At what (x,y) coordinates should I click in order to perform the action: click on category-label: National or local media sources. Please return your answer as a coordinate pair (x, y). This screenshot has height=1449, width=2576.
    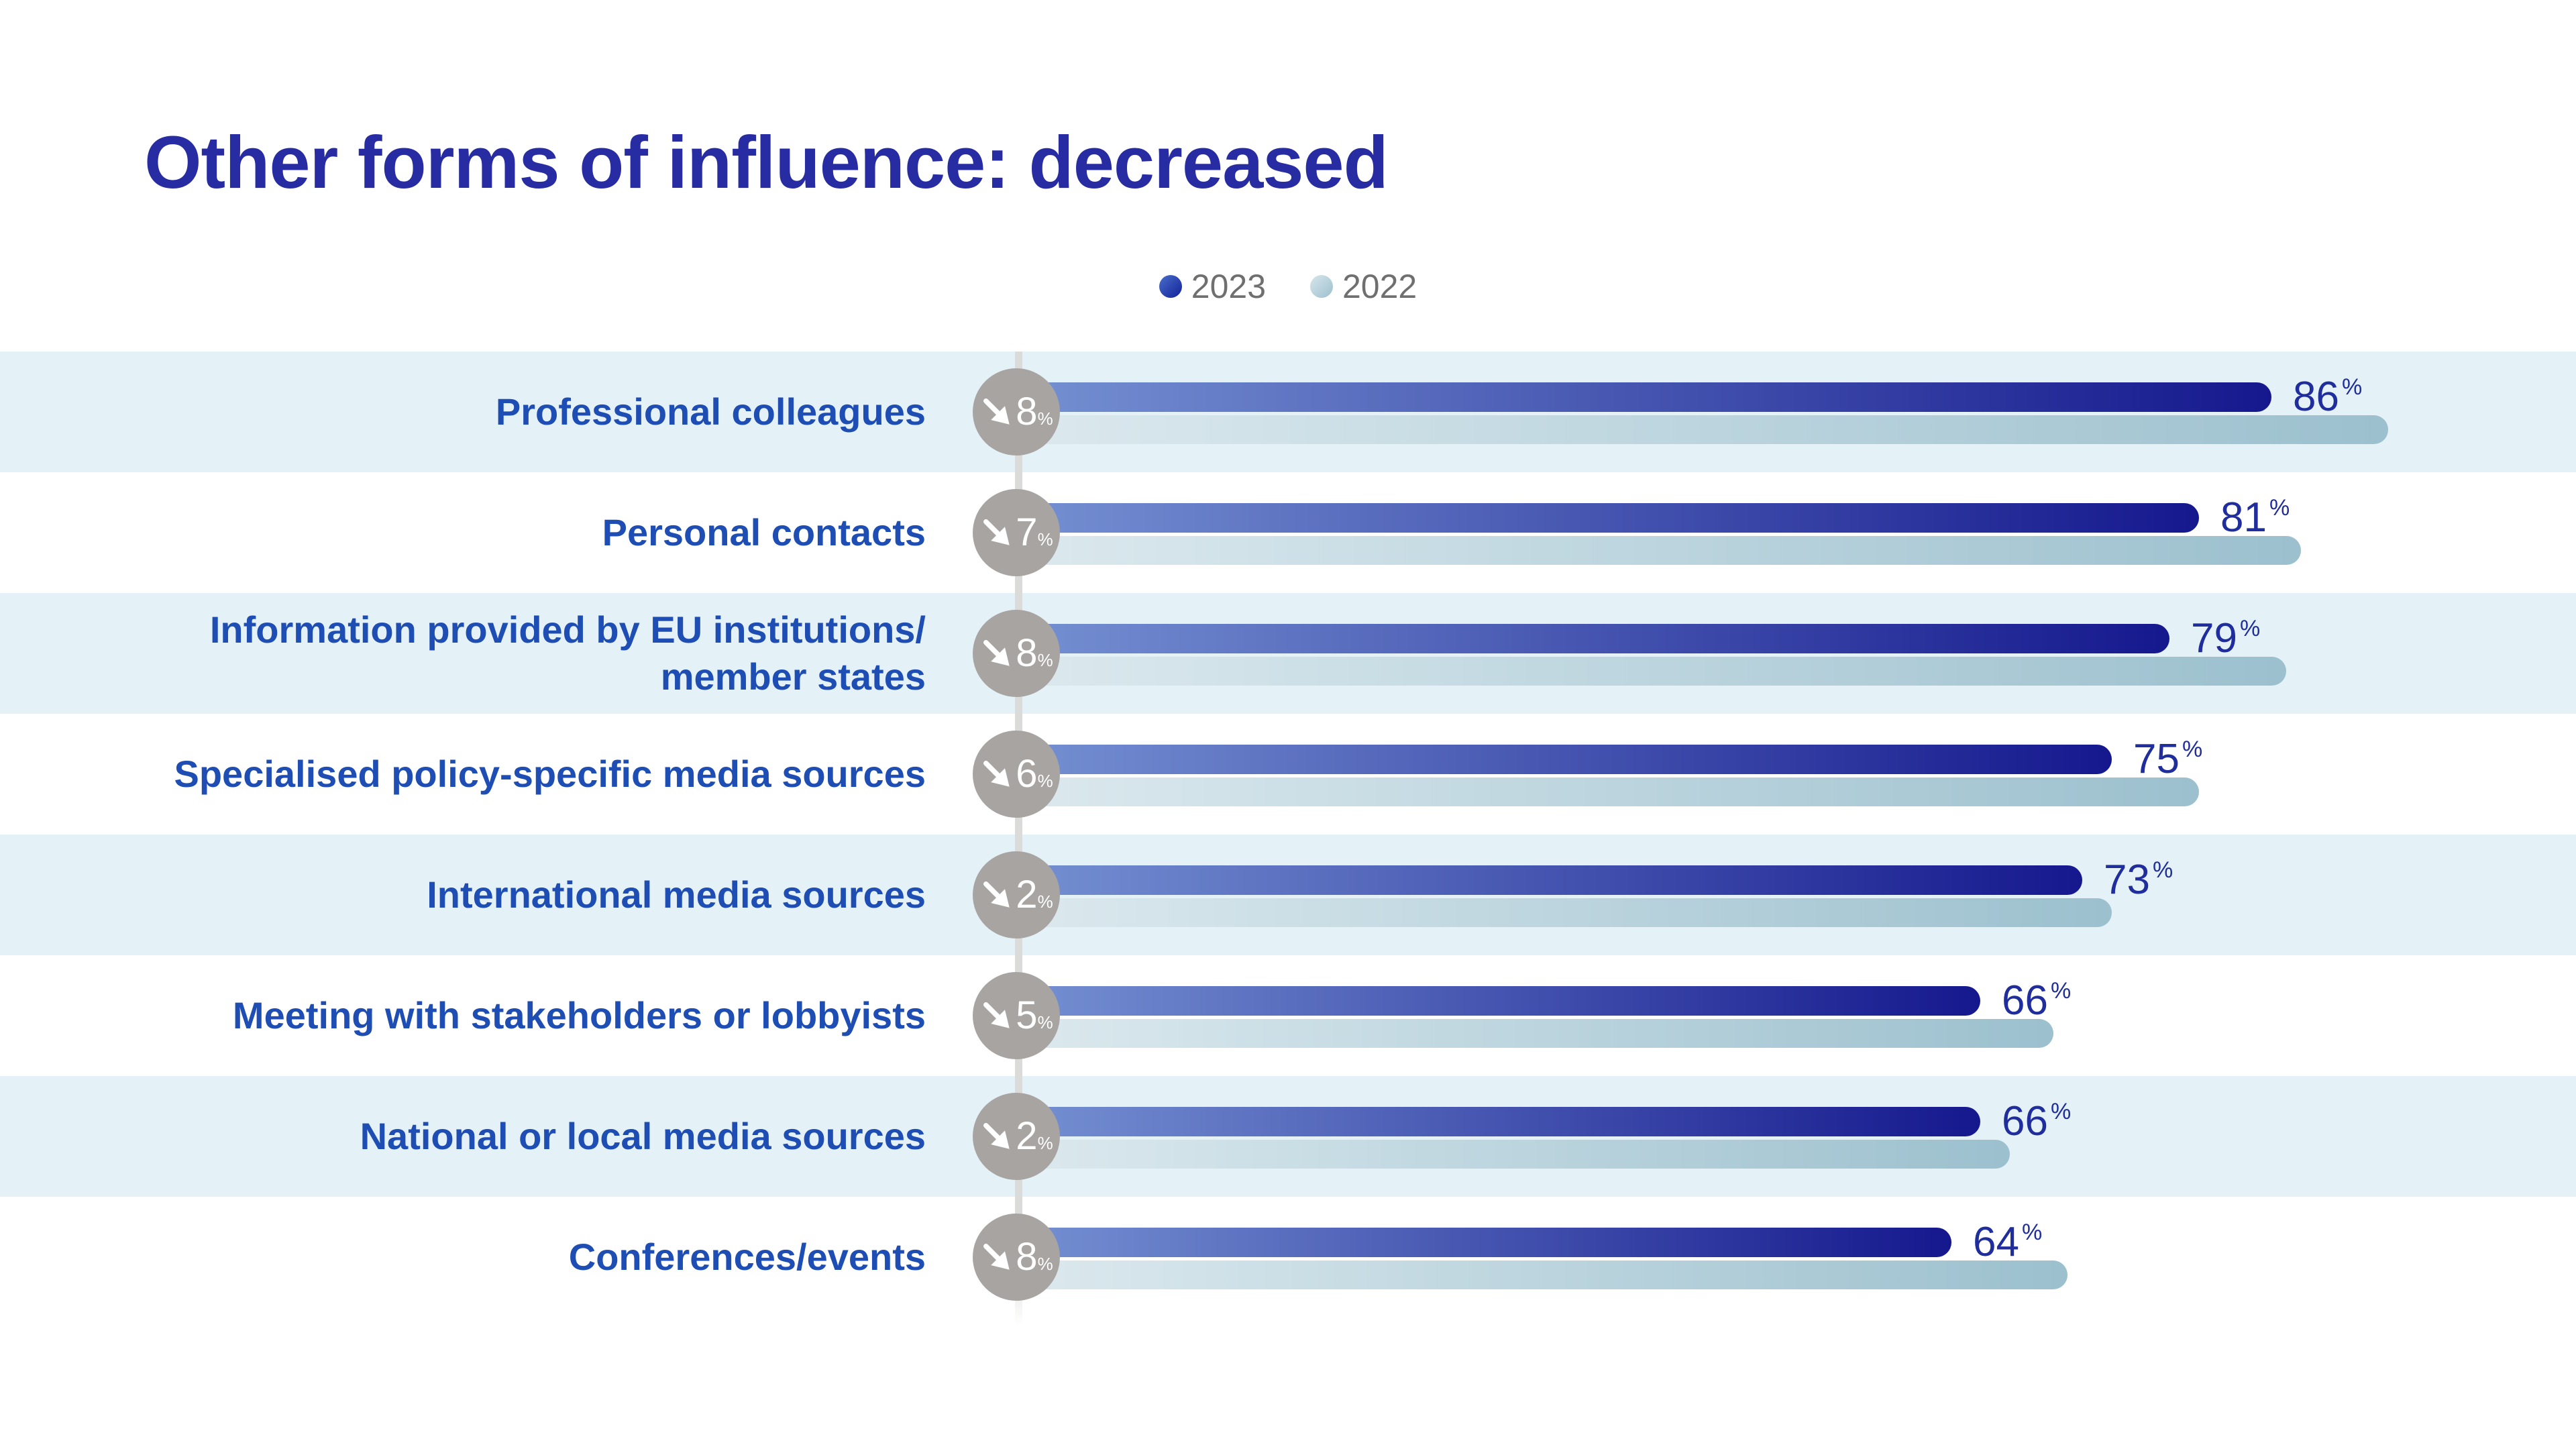
    Looking at the image, I should click on (643, 1136).